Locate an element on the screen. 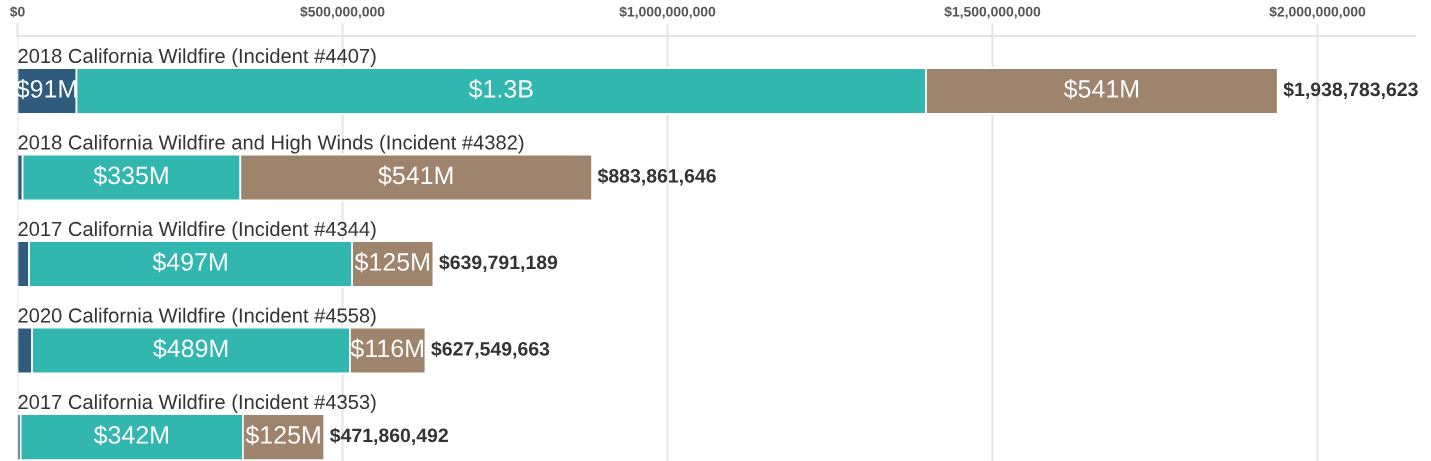  y-tick-label: 2017 California Wildfire (Incident #4344) is located at coordinates (197, 231).